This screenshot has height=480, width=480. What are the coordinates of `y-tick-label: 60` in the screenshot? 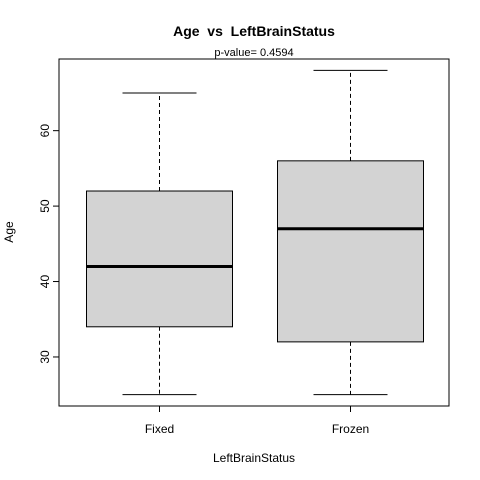 It's located at (45, 131).